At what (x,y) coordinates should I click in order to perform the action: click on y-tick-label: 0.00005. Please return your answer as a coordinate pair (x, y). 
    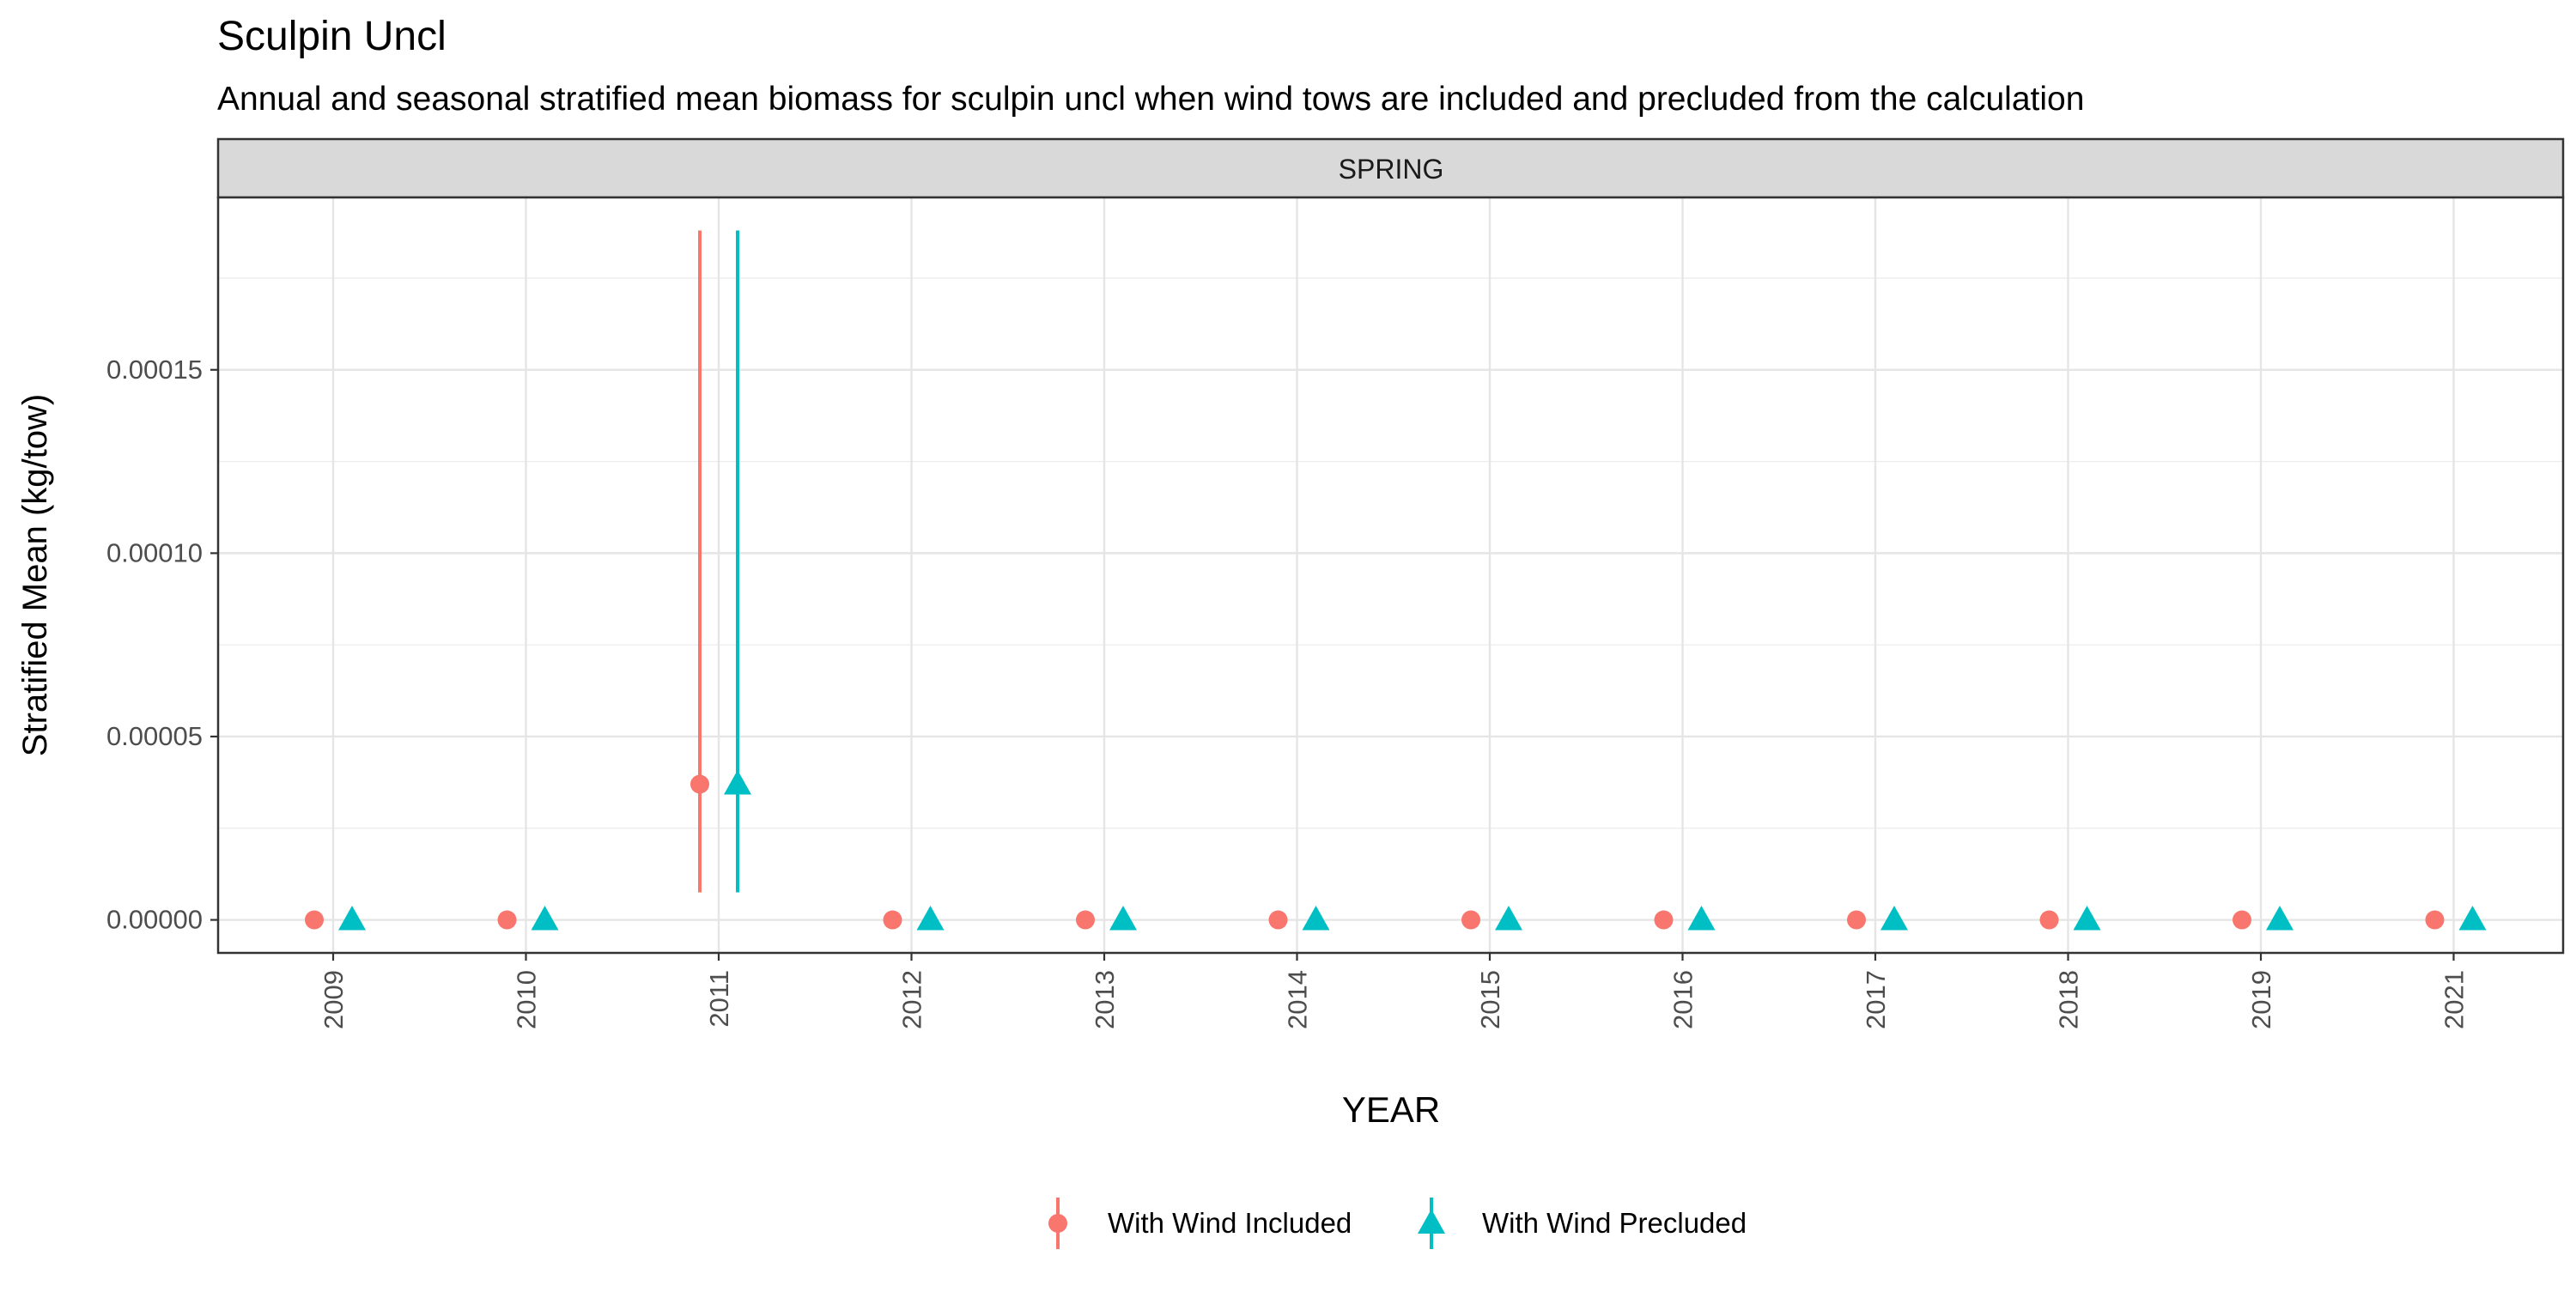
    Looking at the image, I should click on (154, 736).